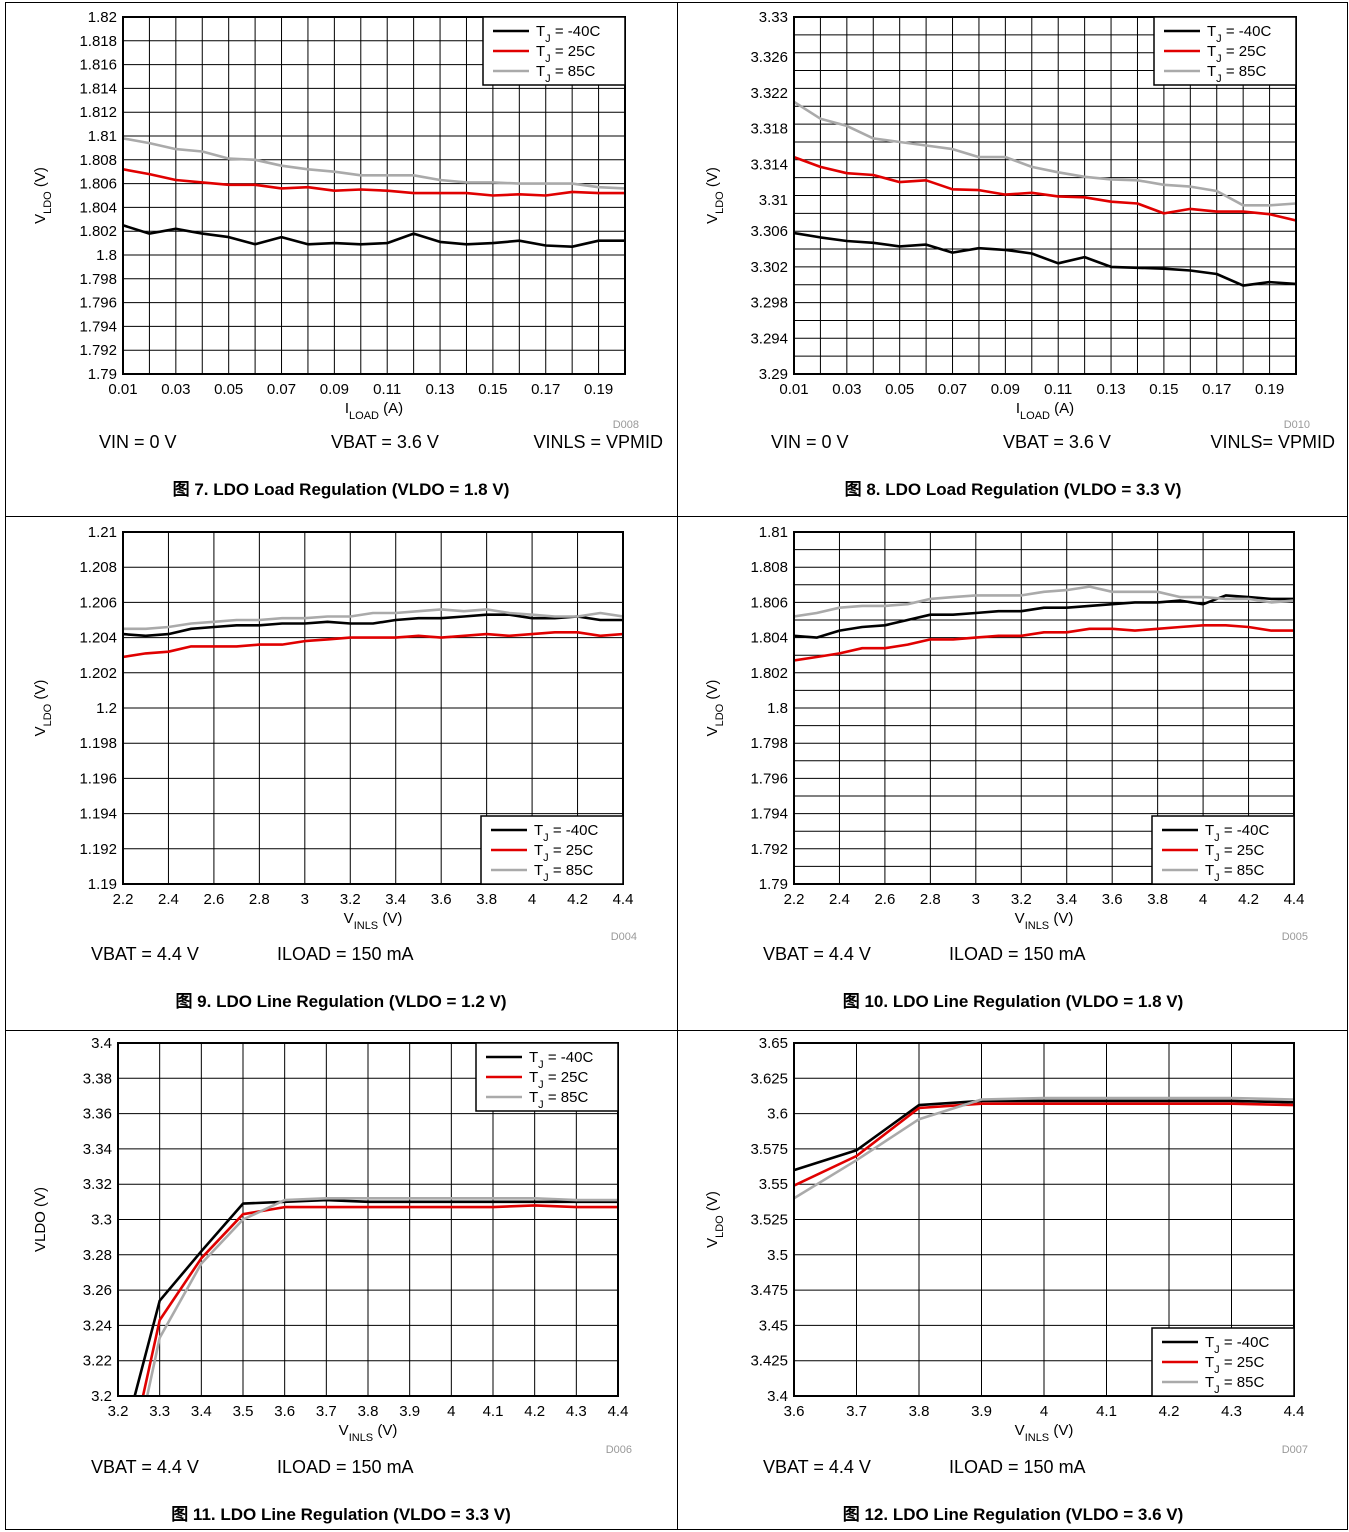  What do you see at coordinates (350, 899) in the screenshot?
I see `x-tick-label: 3.2` at bounding box center [350, 899].